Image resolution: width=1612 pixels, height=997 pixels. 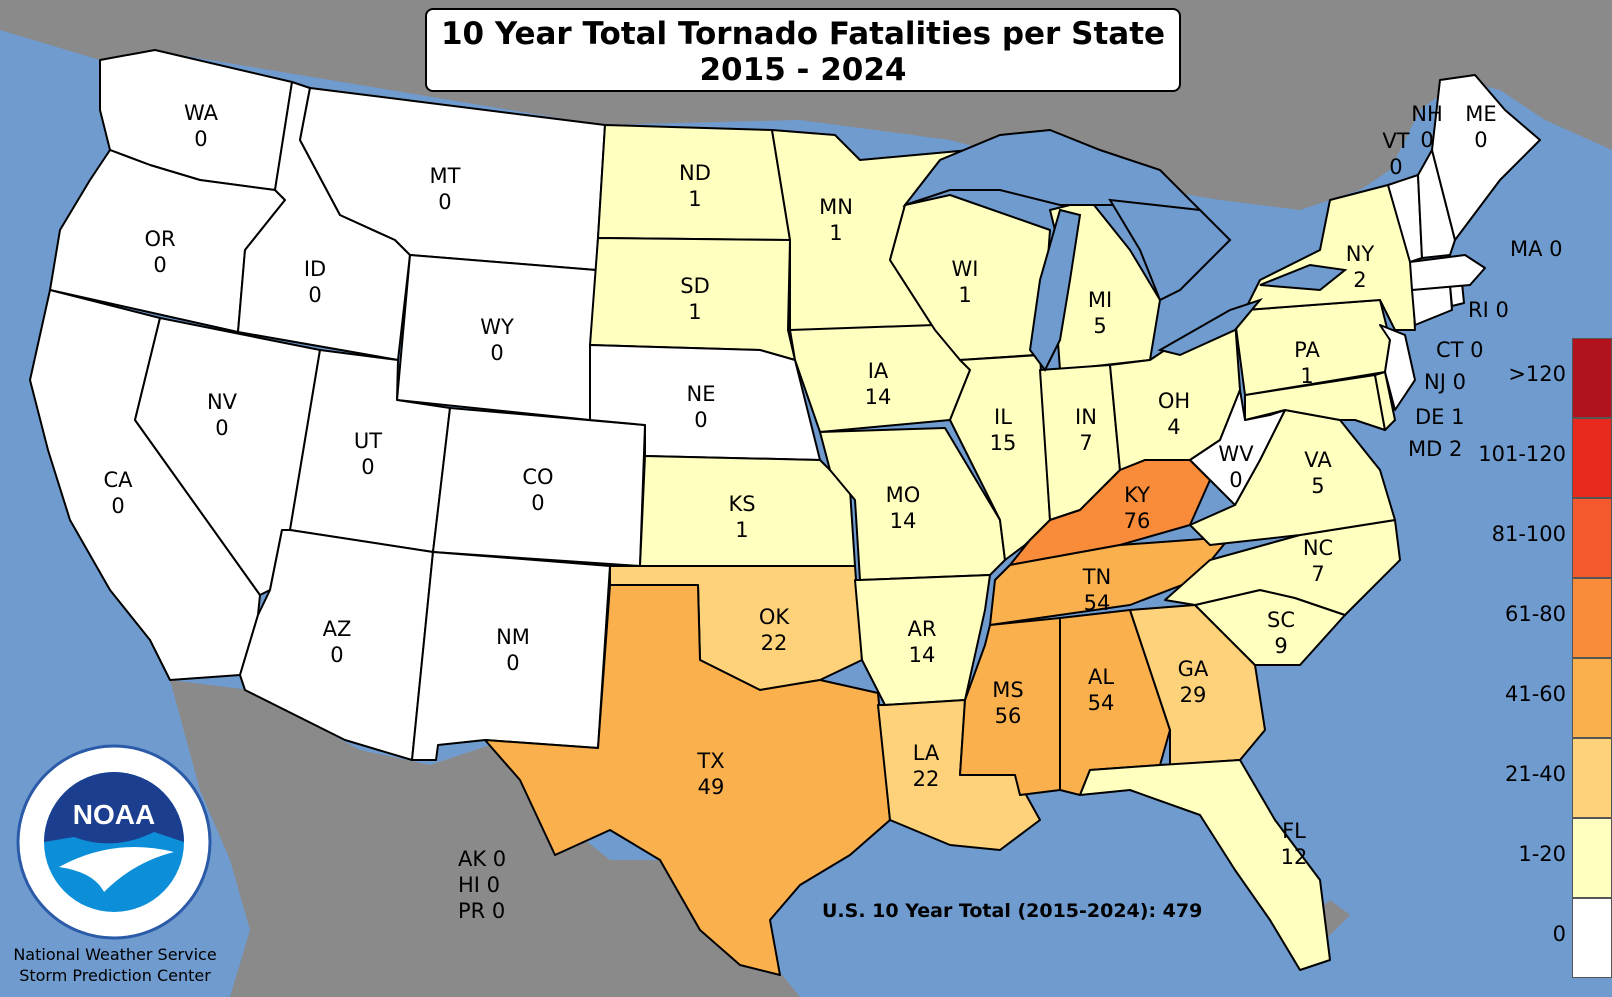 What do you see at coordinates (1318, 473) in the screenshot?
I see `label-VA: VA 5` at bounding box center [1318, 473].